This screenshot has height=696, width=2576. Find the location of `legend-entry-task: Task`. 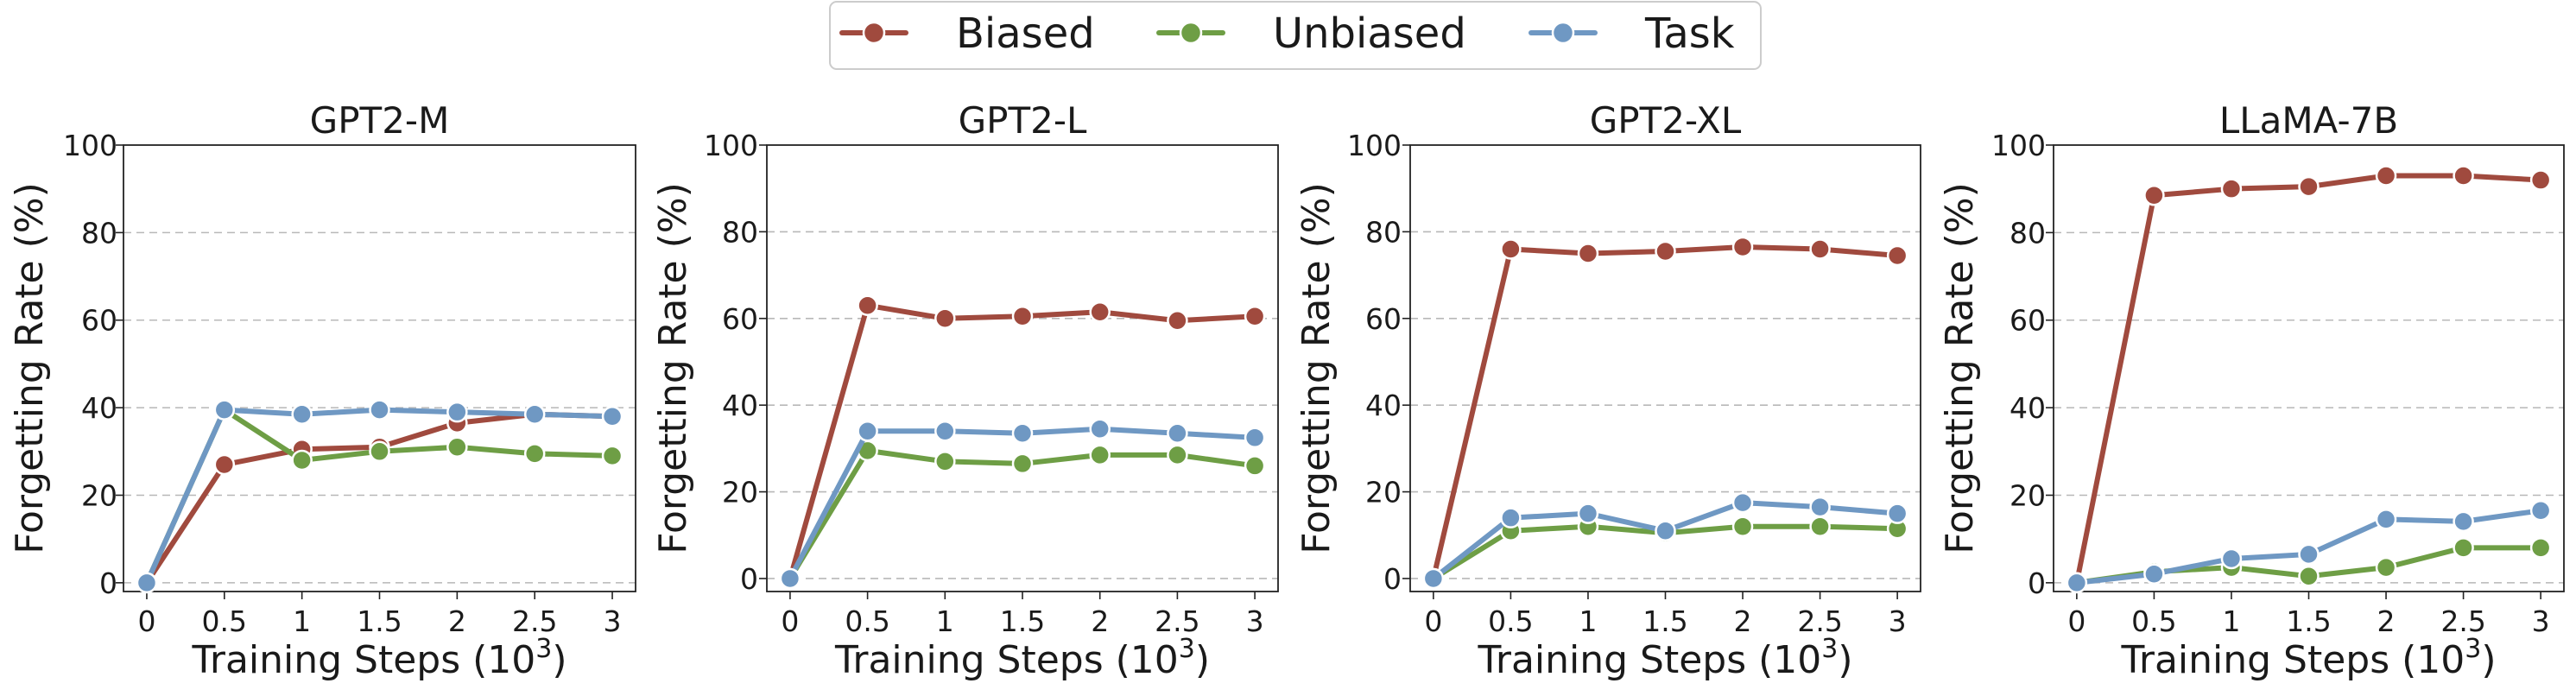

legend-entry-task: Task is located at coordinates (1632, 33).